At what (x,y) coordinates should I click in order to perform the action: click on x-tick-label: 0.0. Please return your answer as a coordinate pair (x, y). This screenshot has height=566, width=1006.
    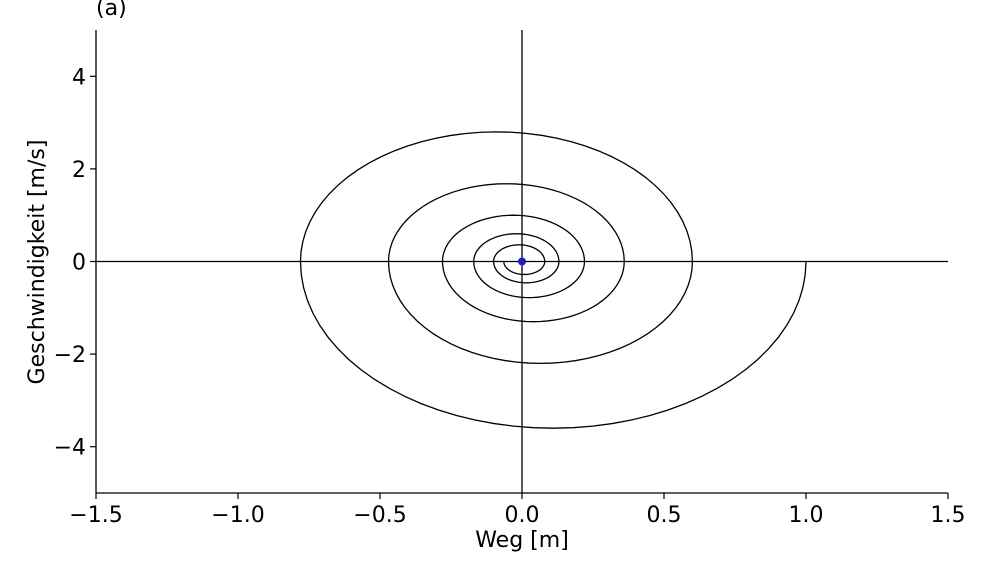
    Looking at the image, I should click on (522, 515).